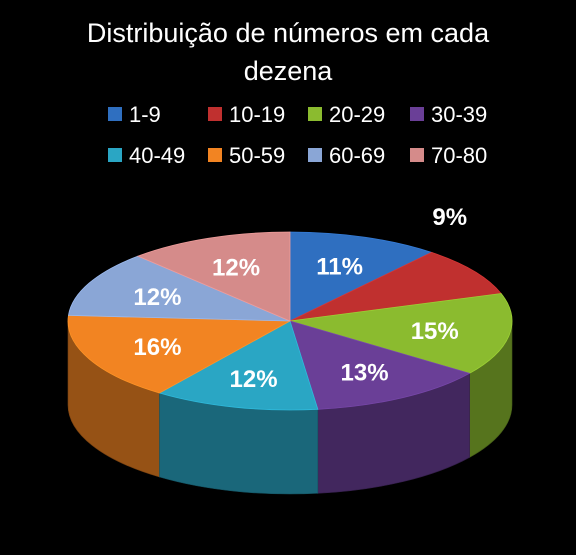 The image size is (576, 555). Describe the element at coordinates (459, 155) in the screenshot. I see `legend-label-70-80: 70-80` at that location.